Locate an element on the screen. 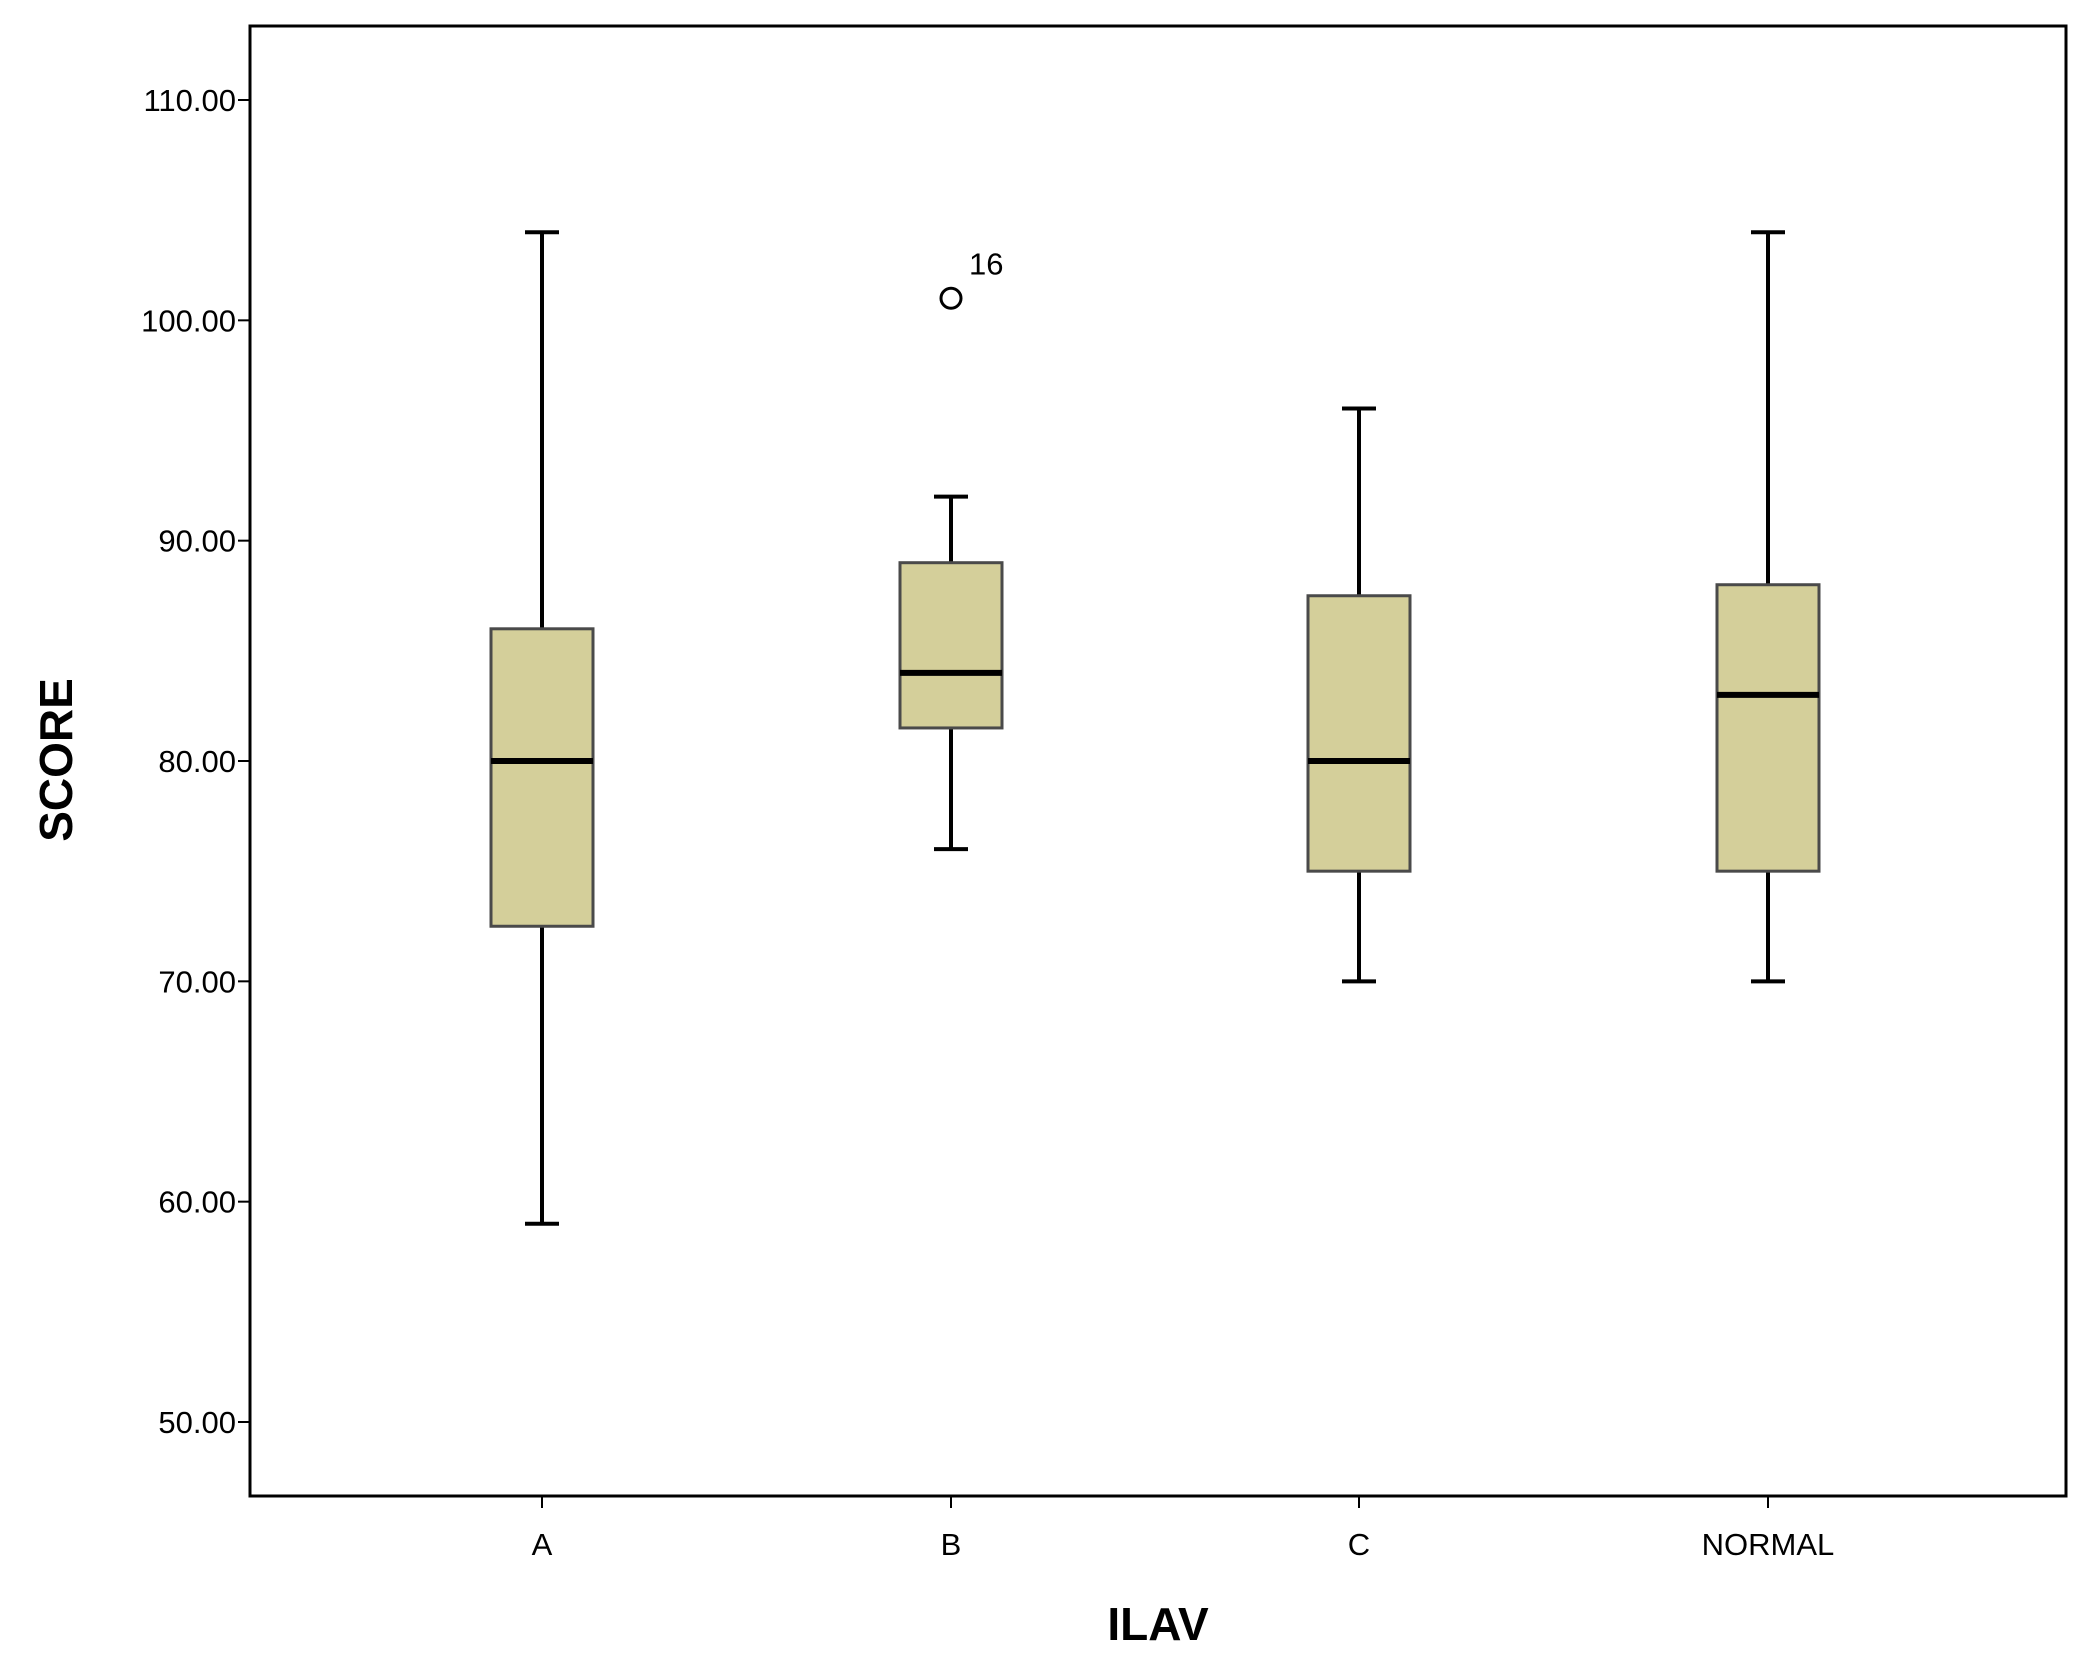 Image resolution: width=2088 pixels, height=1662 pixels. x-tick-label: C is located at coordinates (1359, 1544).